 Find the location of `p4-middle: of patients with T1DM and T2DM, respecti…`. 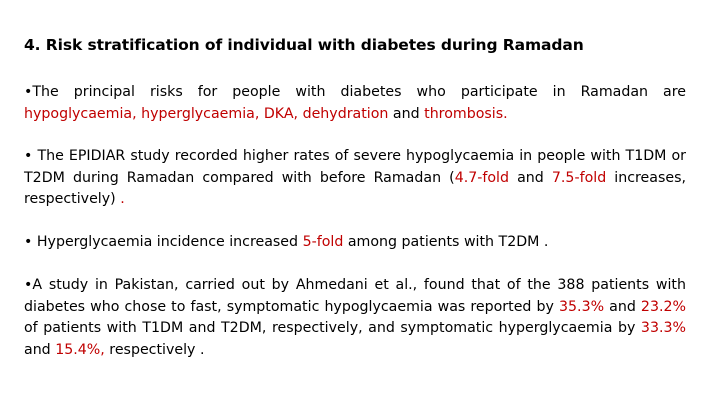

p4-middle: of patients with T1DM and T2DM, respecti… is located at coordinates (332, 328).